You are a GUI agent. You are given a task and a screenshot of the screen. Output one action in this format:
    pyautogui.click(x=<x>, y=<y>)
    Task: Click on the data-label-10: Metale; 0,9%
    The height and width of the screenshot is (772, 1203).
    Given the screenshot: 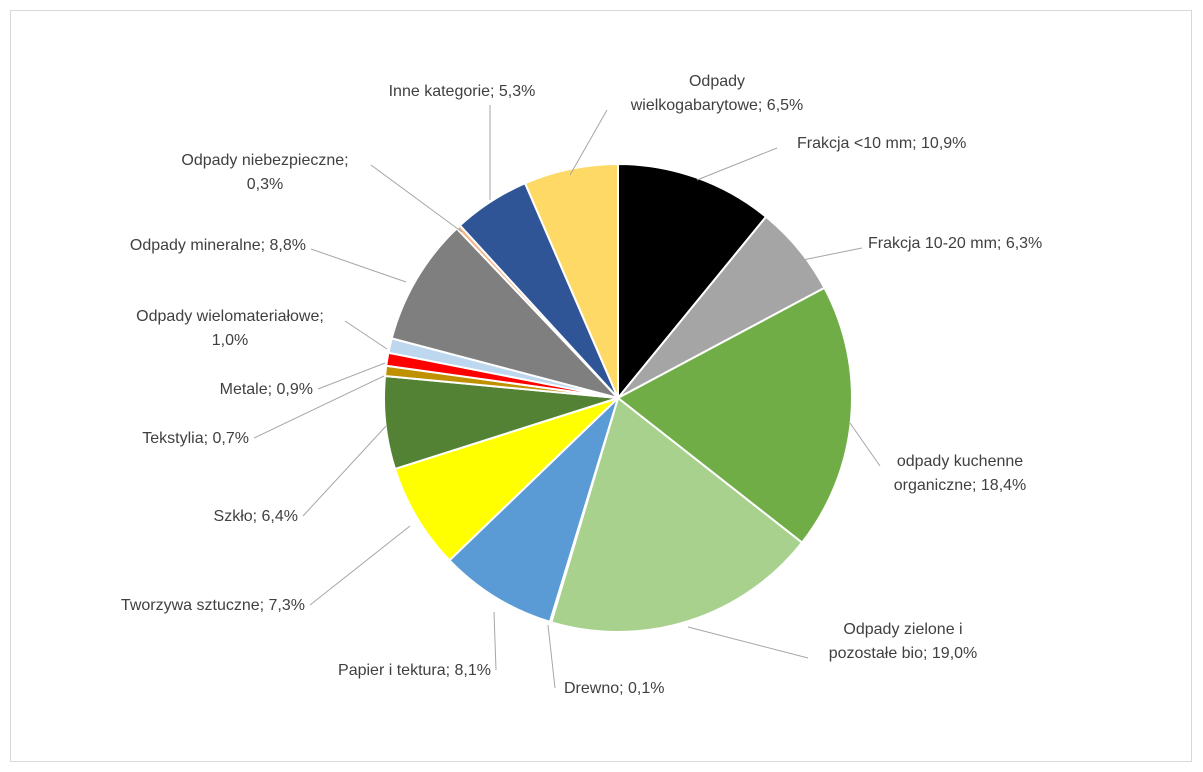 What is the action you would take?
    pyautogui.click(x=266, y=389)
    